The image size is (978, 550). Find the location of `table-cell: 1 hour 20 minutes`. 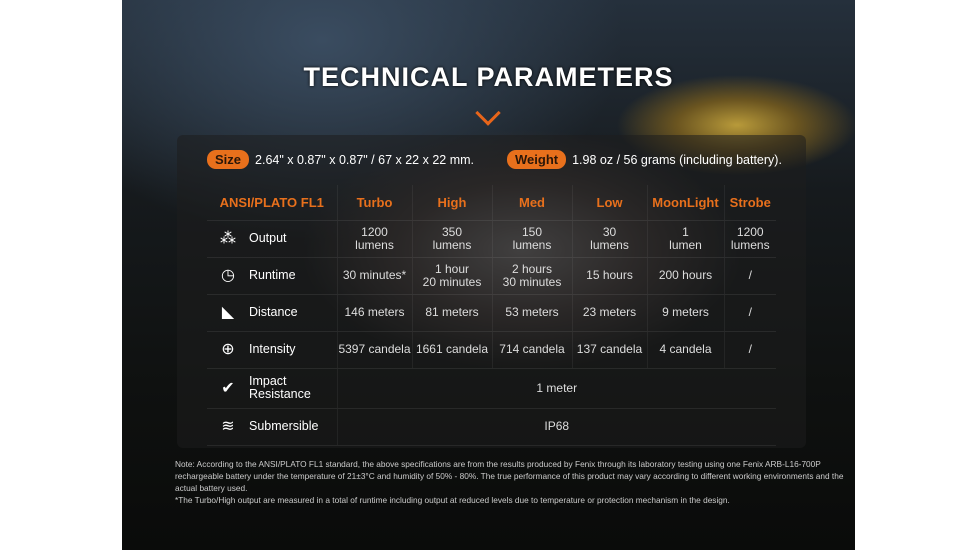

table-cell: 1 hour 20 minutes is located at coordinates (451, 276).